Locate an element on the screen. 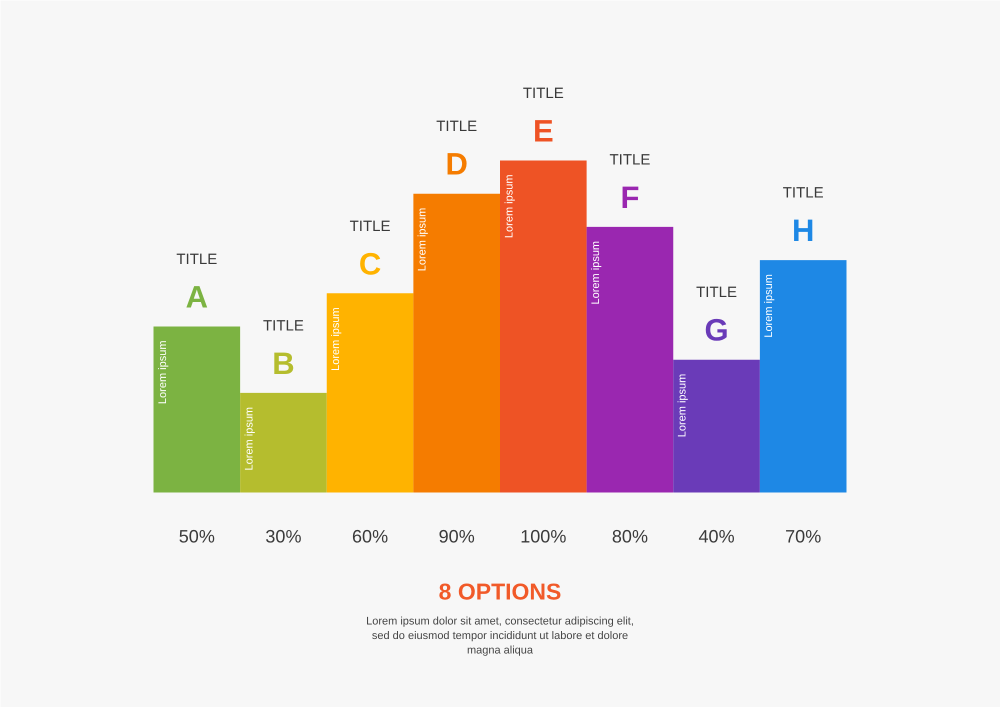 The image size is (1000, 707). data-label: 60% is located at coordinates (370, 536).